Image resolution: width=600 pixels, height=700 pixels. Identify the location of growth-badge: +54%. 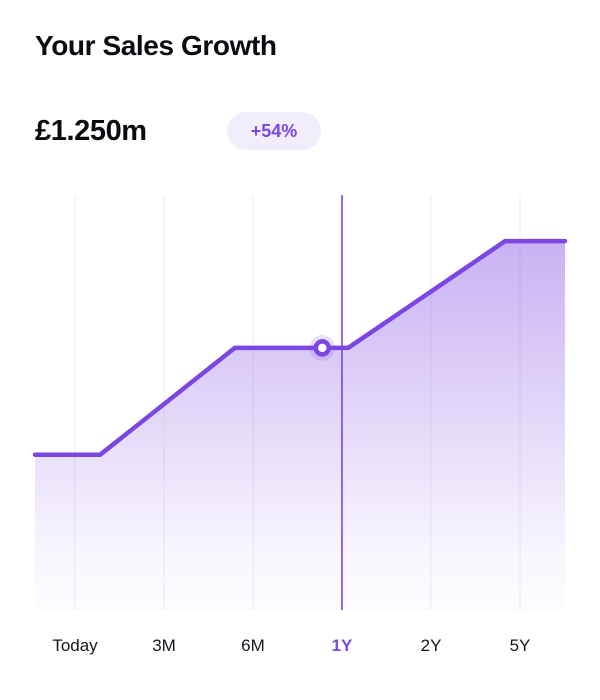
(274, 131).